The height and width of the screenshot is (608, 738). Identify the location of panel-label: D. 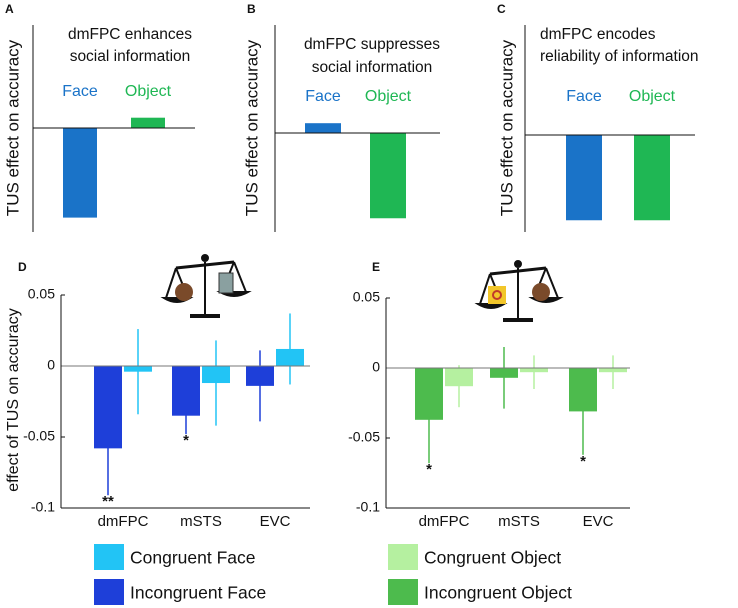
(22, 267).